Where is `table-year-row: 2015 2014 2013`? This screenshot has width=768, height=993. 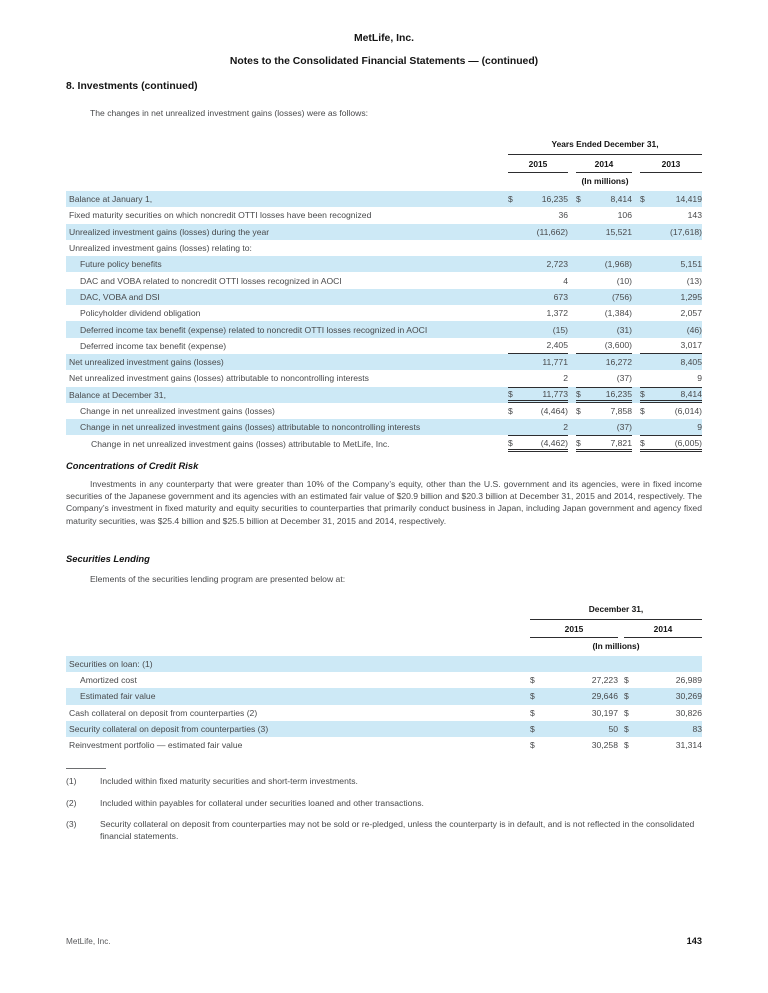 table-year-row: 2015 2014 2013 is located at coordinates (384, 164).